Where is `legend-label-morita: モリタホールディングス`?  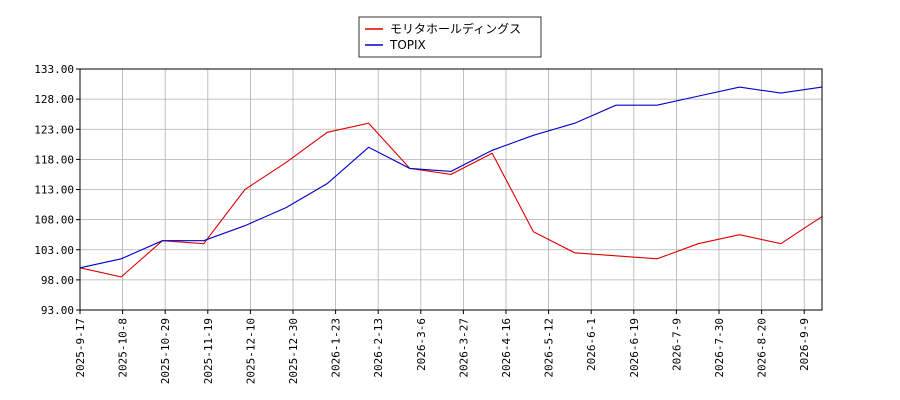
legend-label-morita: モリタホールディングス is located at coordinates (455, 28).